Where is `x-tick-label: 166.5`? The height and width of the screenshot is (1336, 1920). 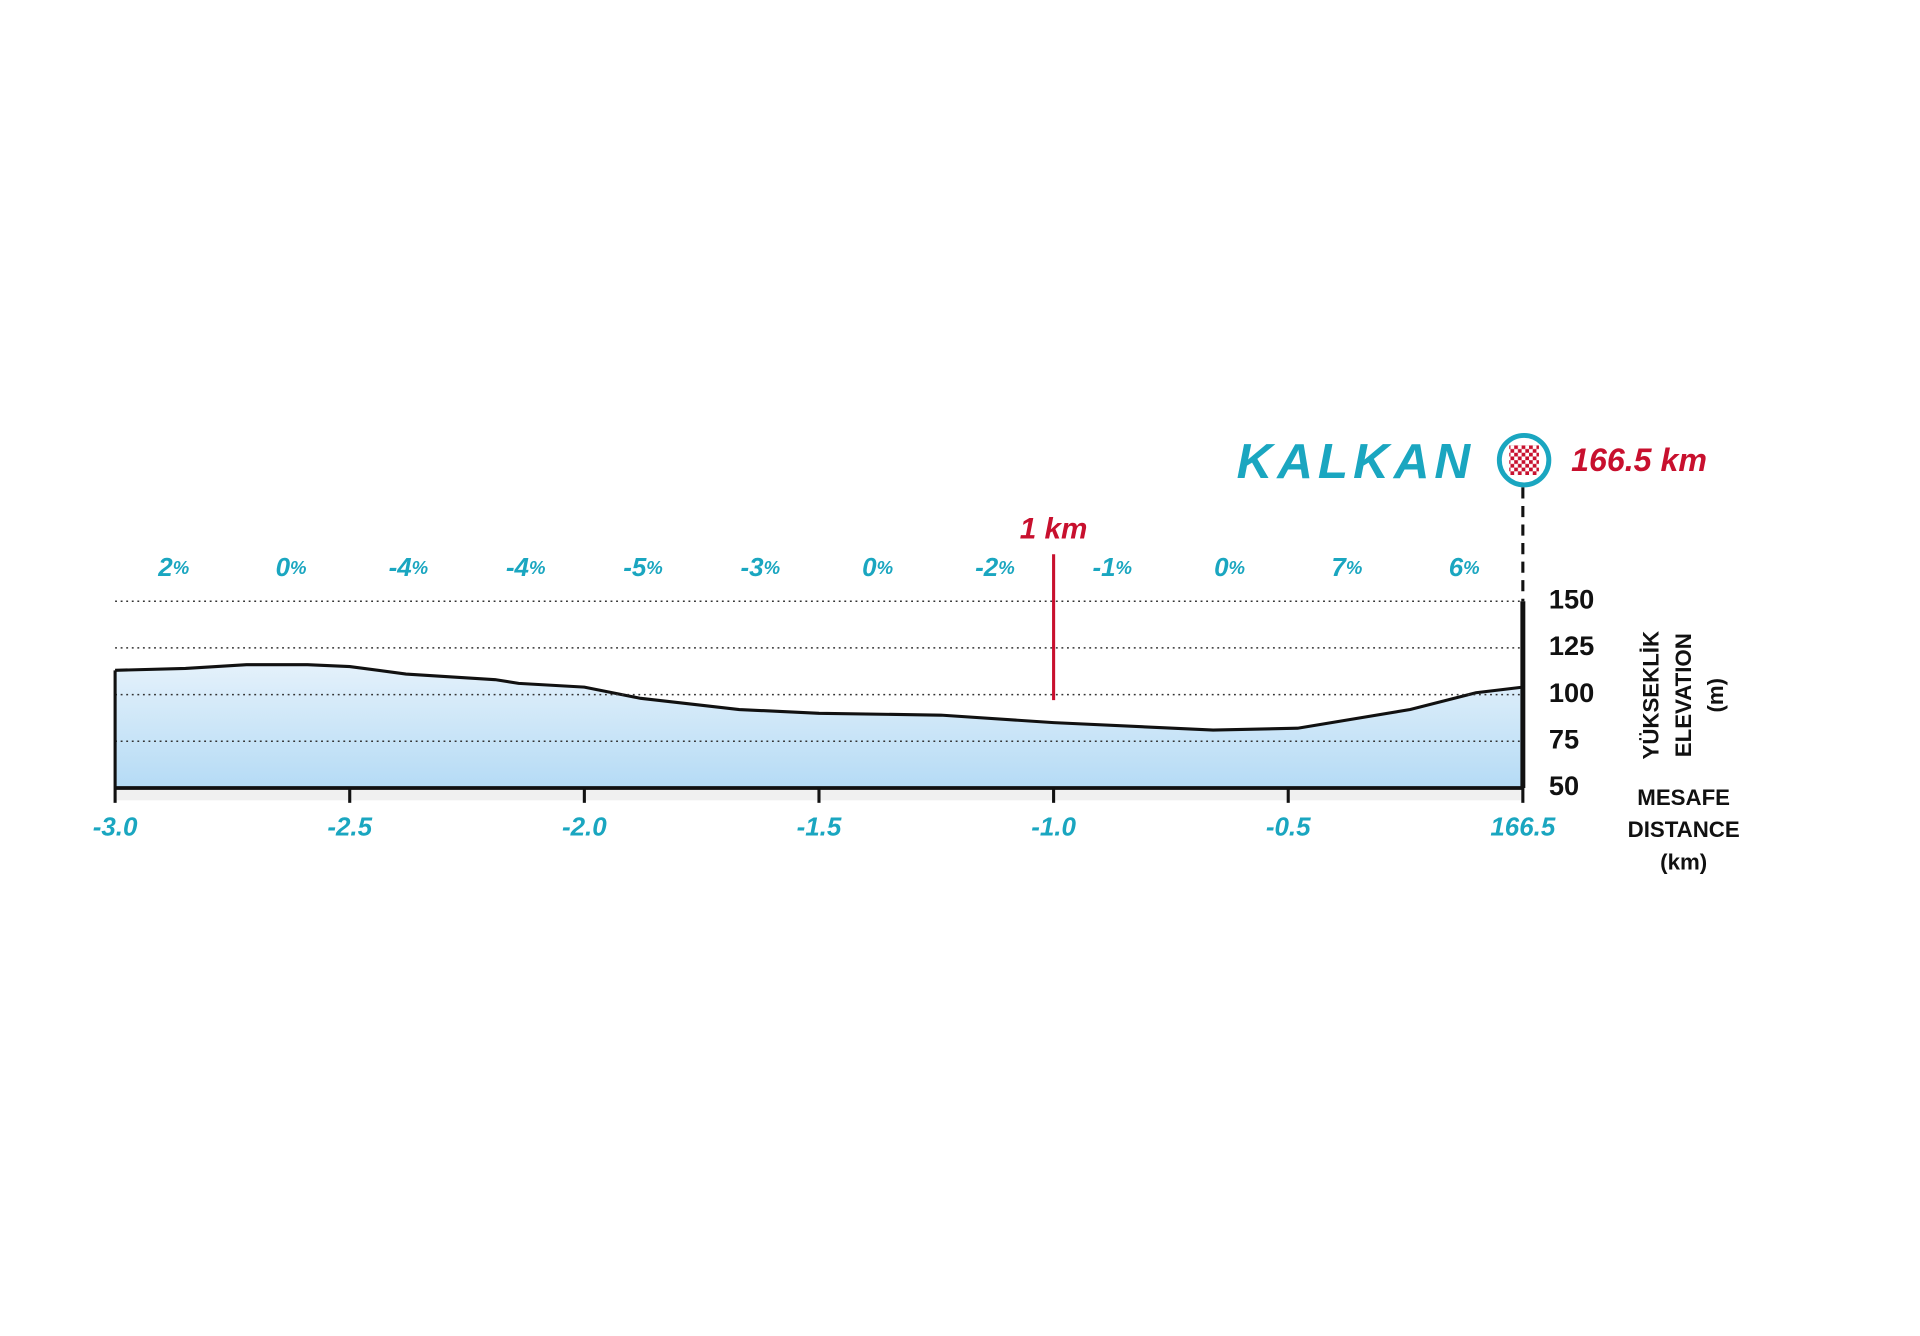
x-tick-label: 166.5 is located at coordinates (1523, 827).